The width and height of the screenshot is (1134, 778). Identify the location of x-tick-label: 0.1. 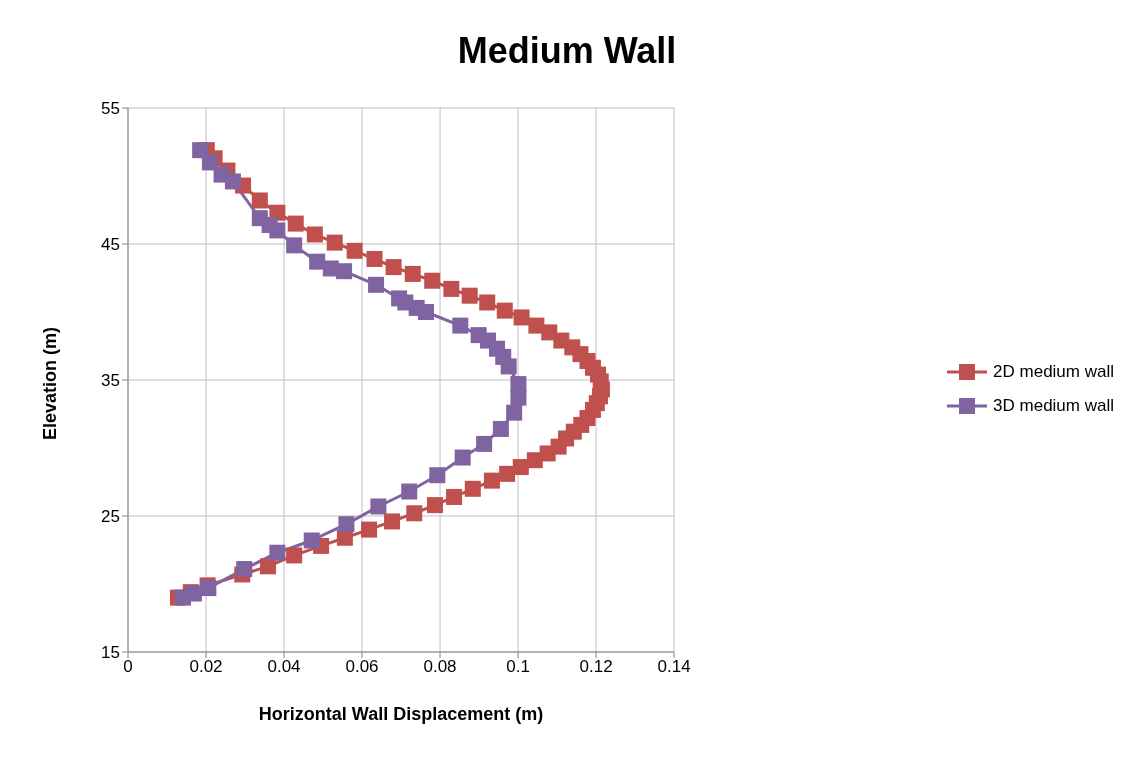
(518, 667).